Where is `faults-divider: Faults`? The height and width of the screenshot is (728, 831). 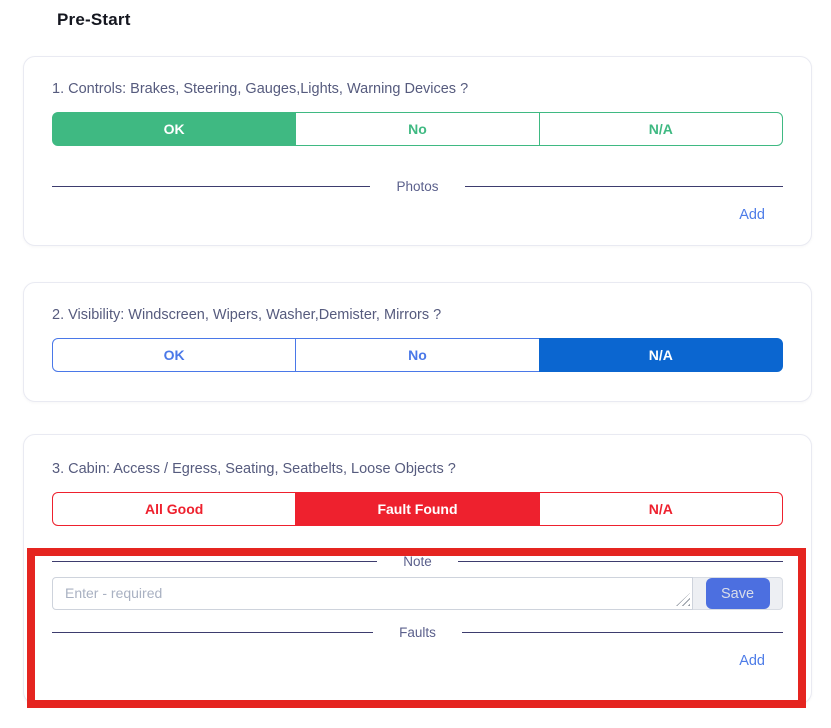
faults-divider: Faults is located at coordinates (418, 632).